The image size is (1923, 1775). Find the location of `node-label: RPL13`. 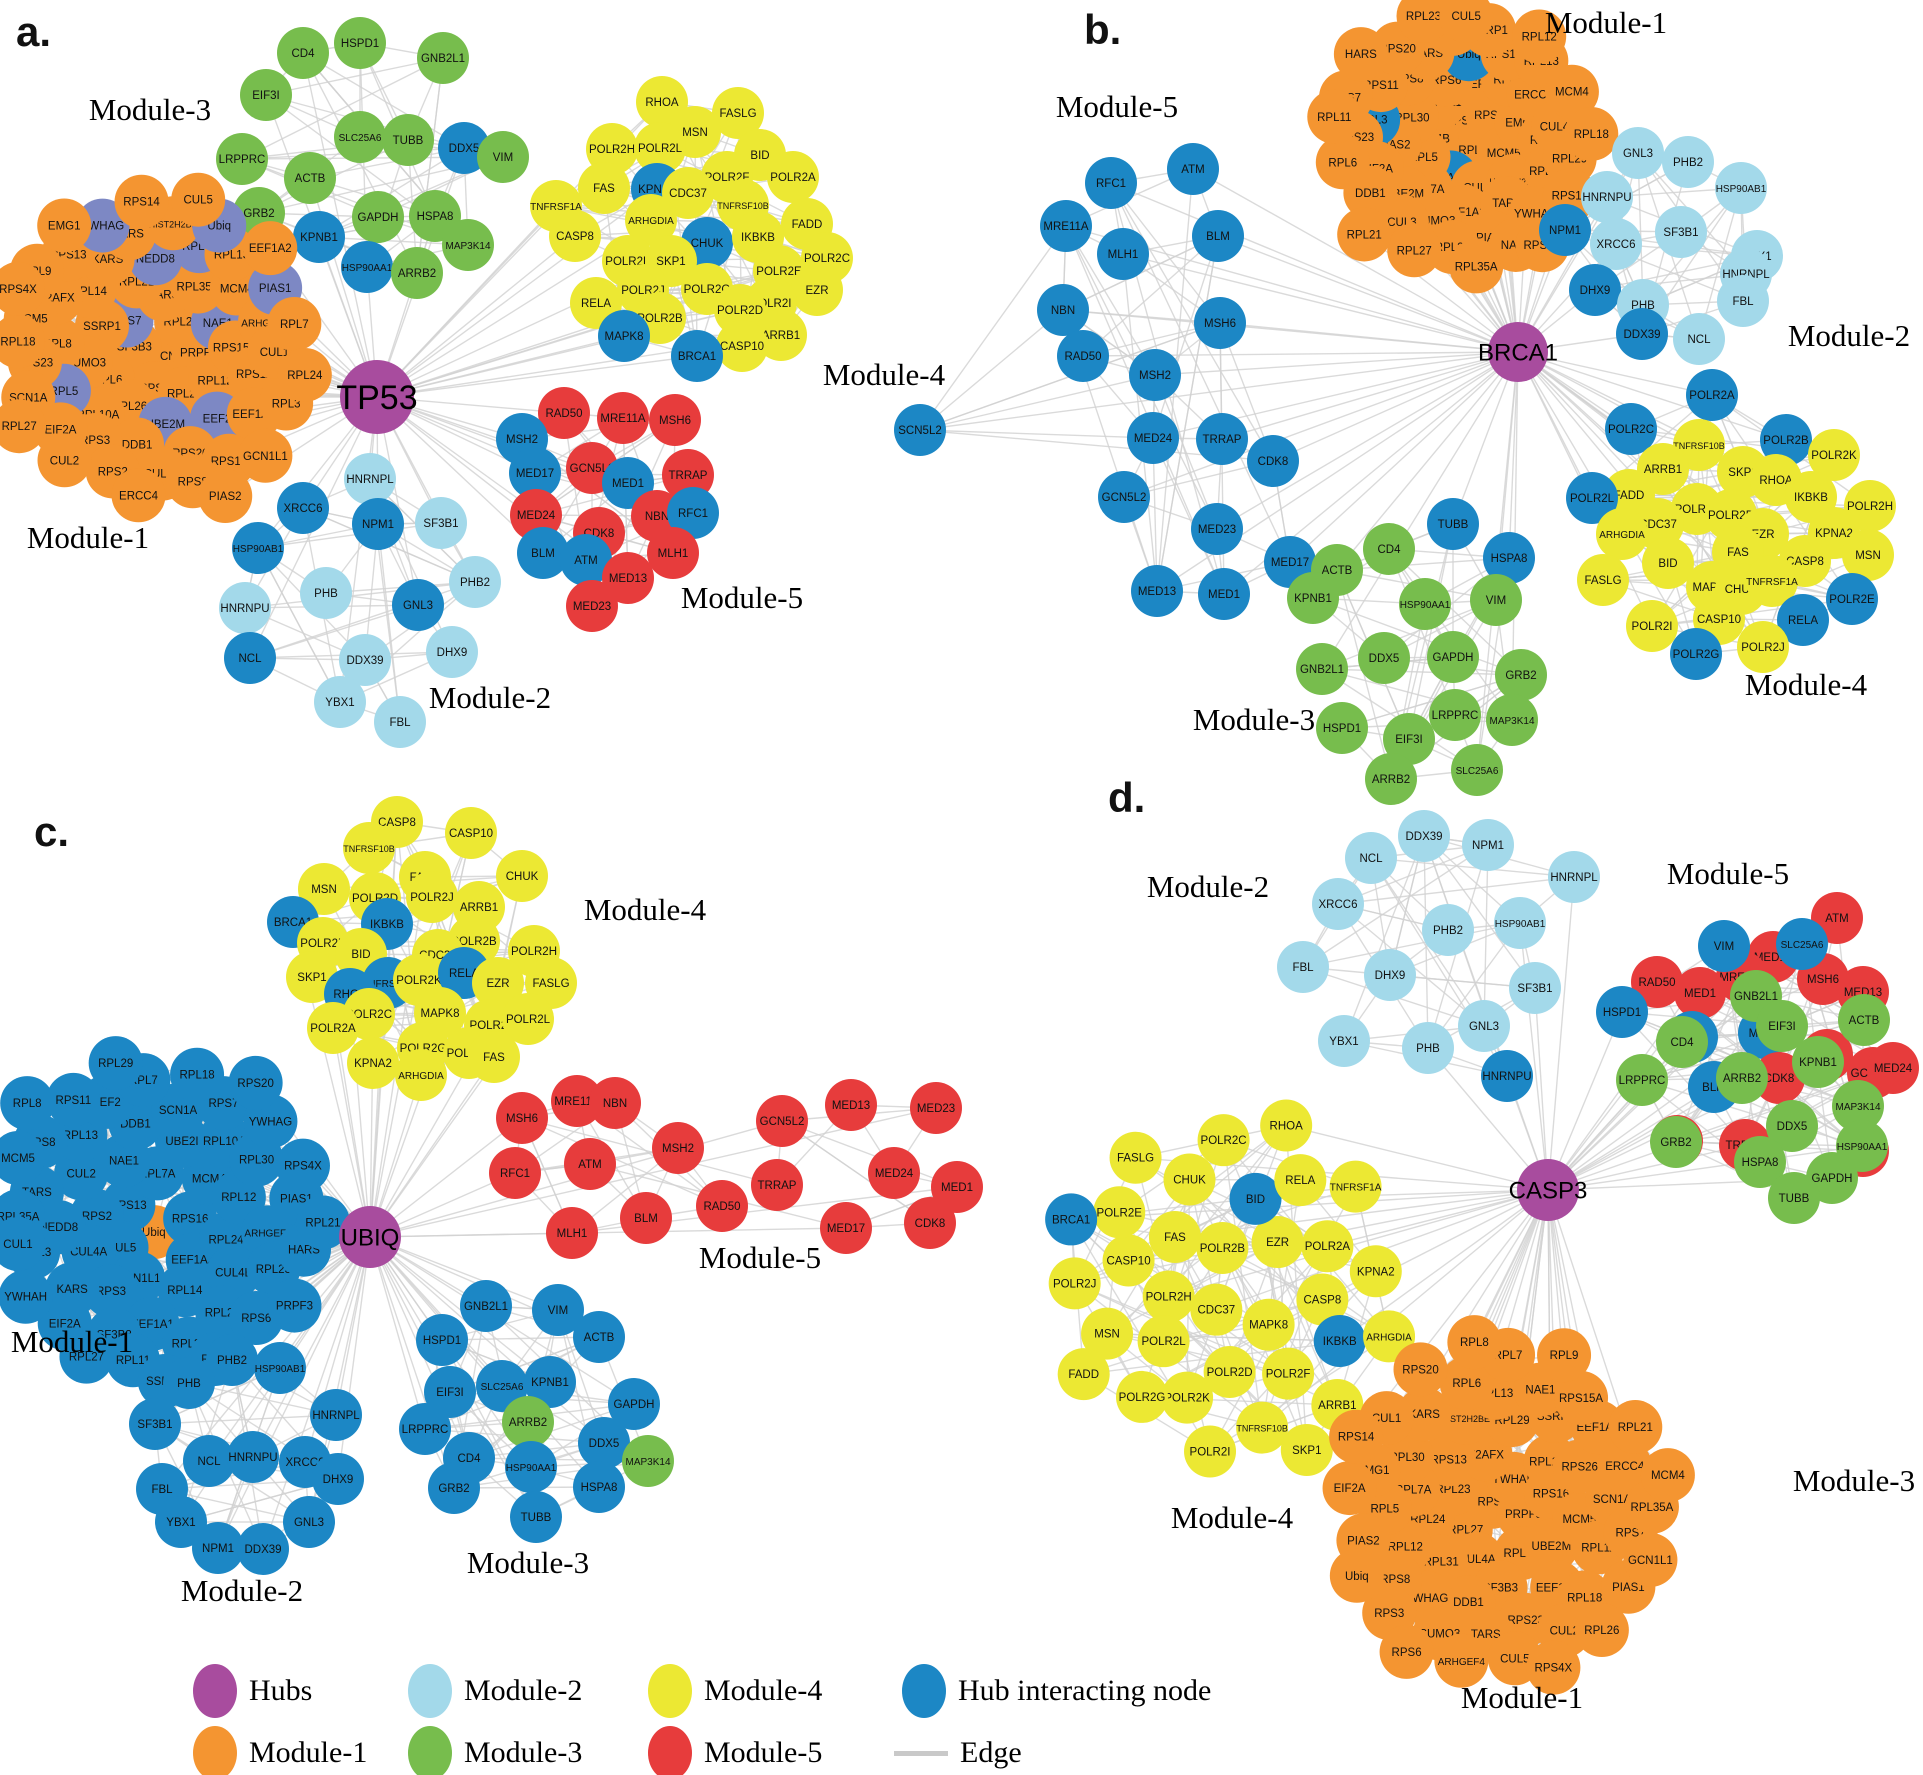

node-label: RPL13 is located at coordinates (80, 1136).